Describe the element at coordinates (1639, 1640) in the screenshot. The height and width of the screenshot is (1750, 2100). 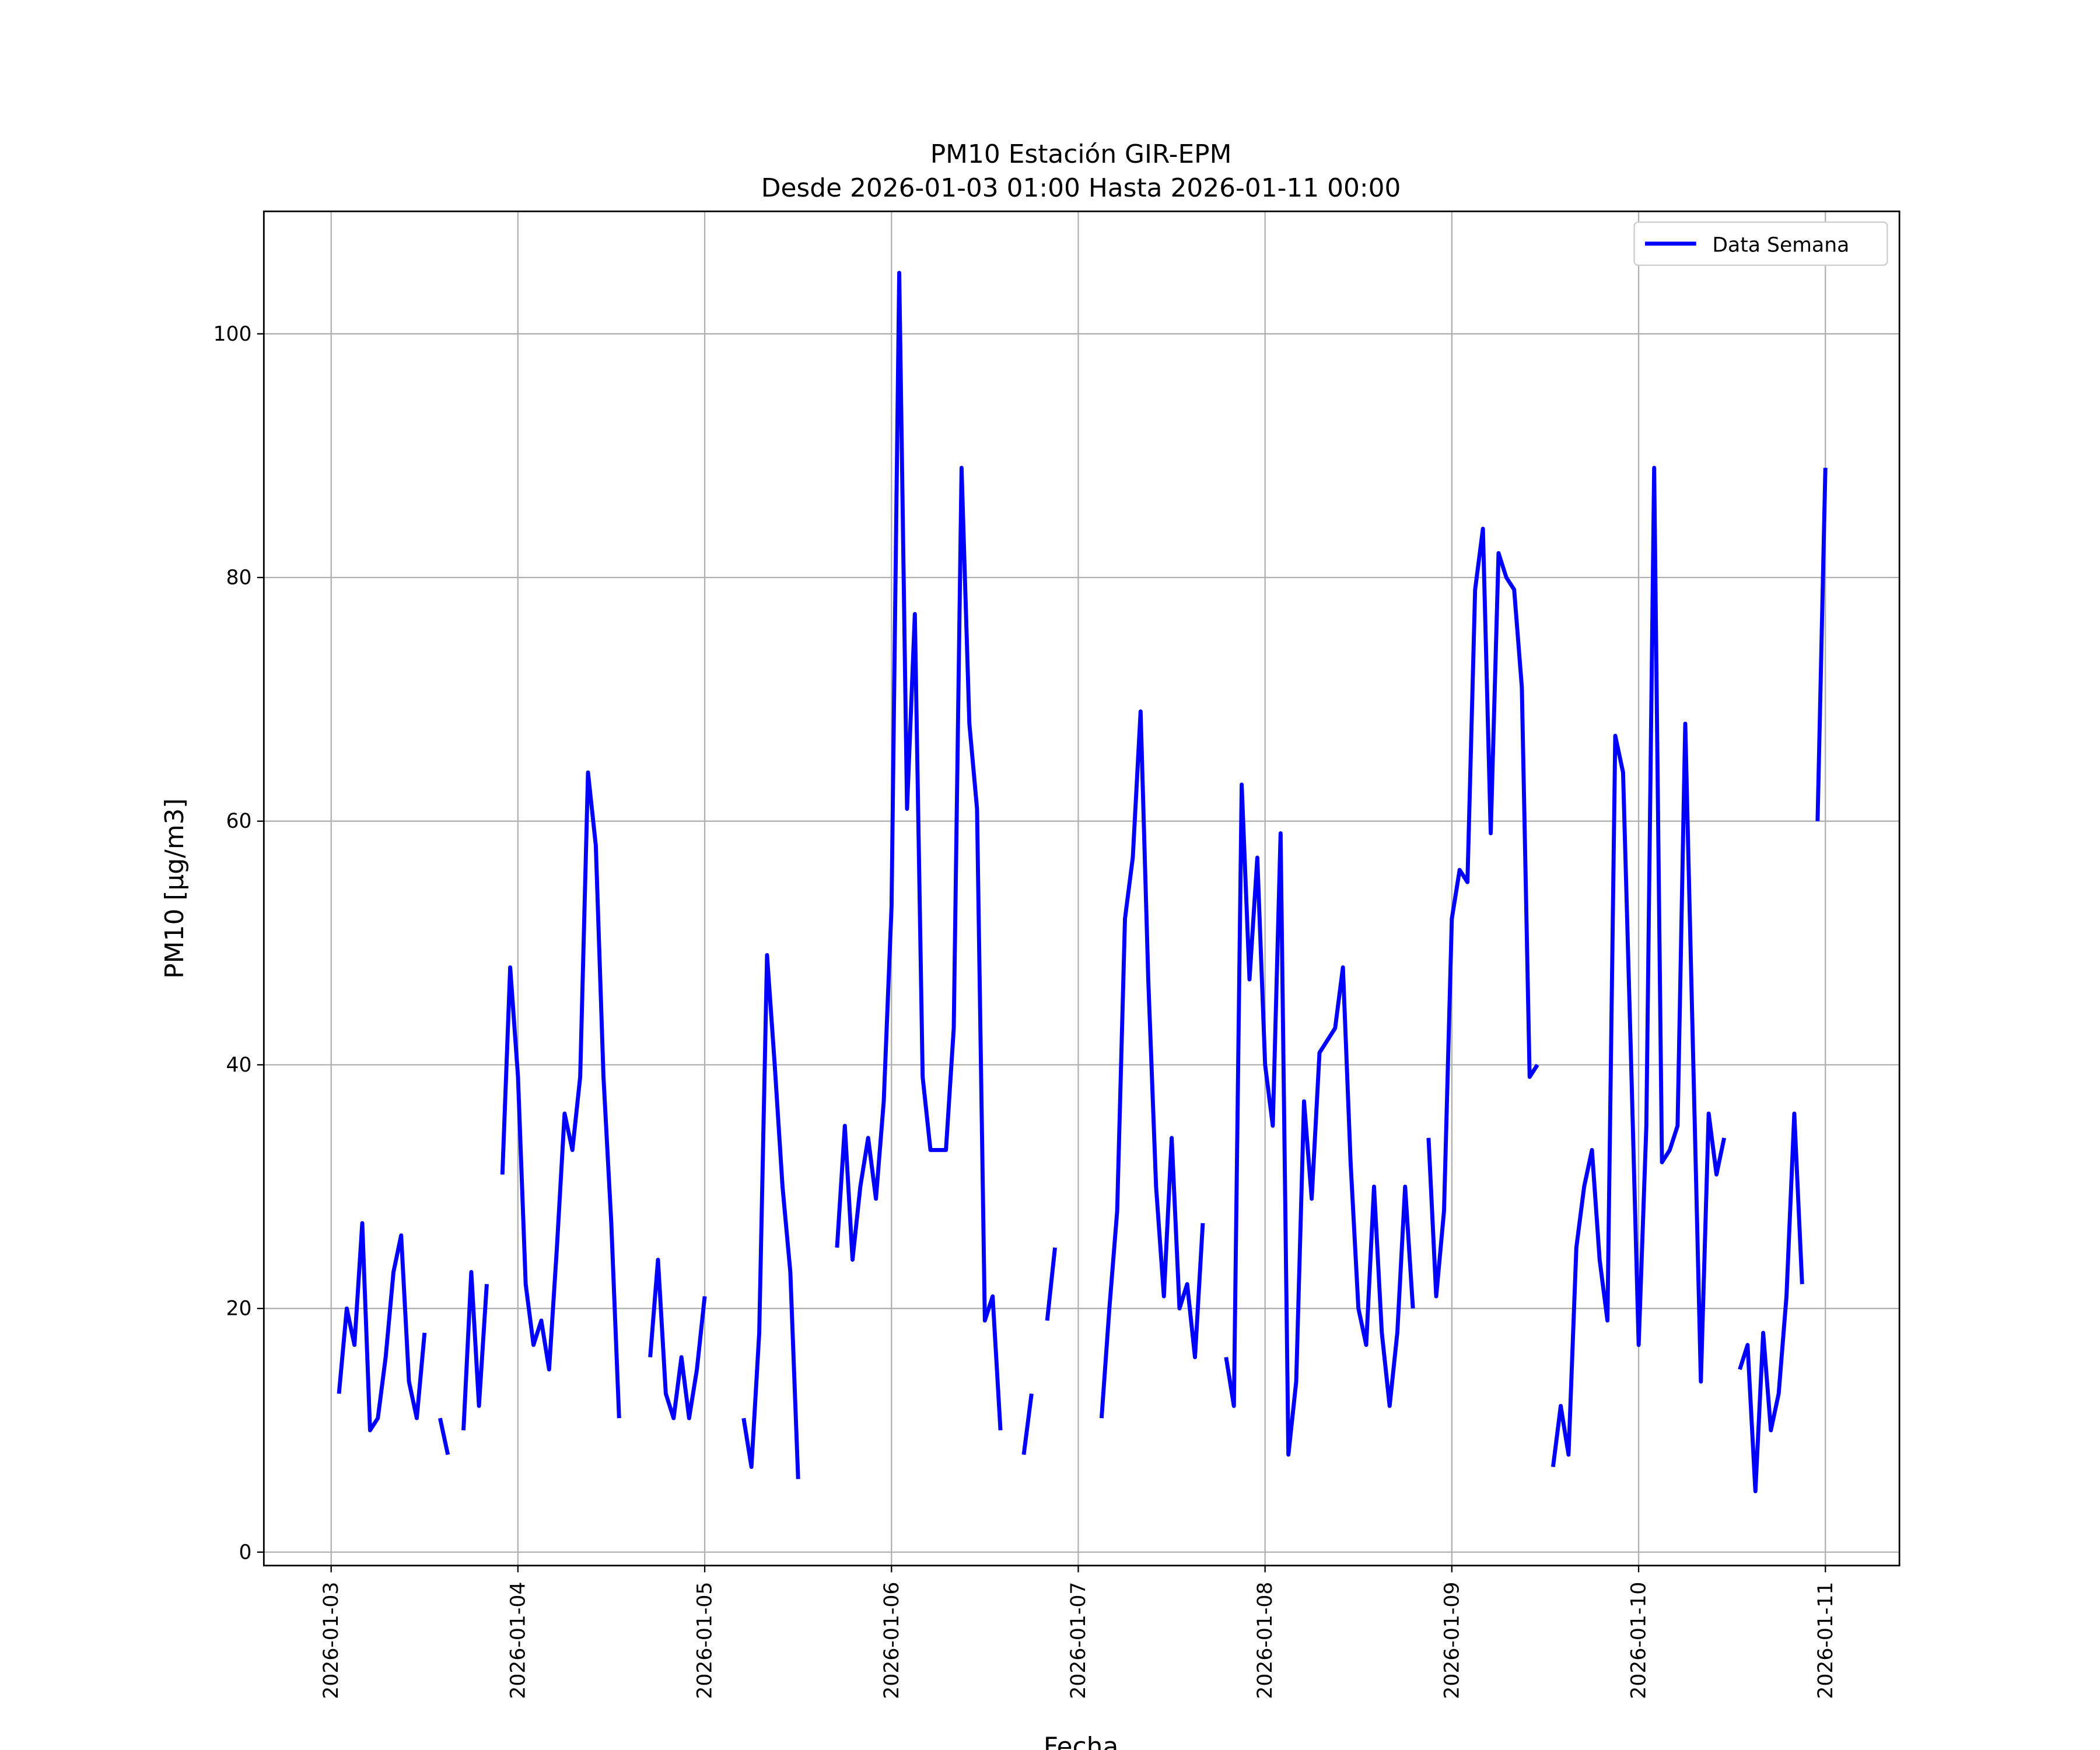
I see `x-tick-label: 2026-01-10` at that location.